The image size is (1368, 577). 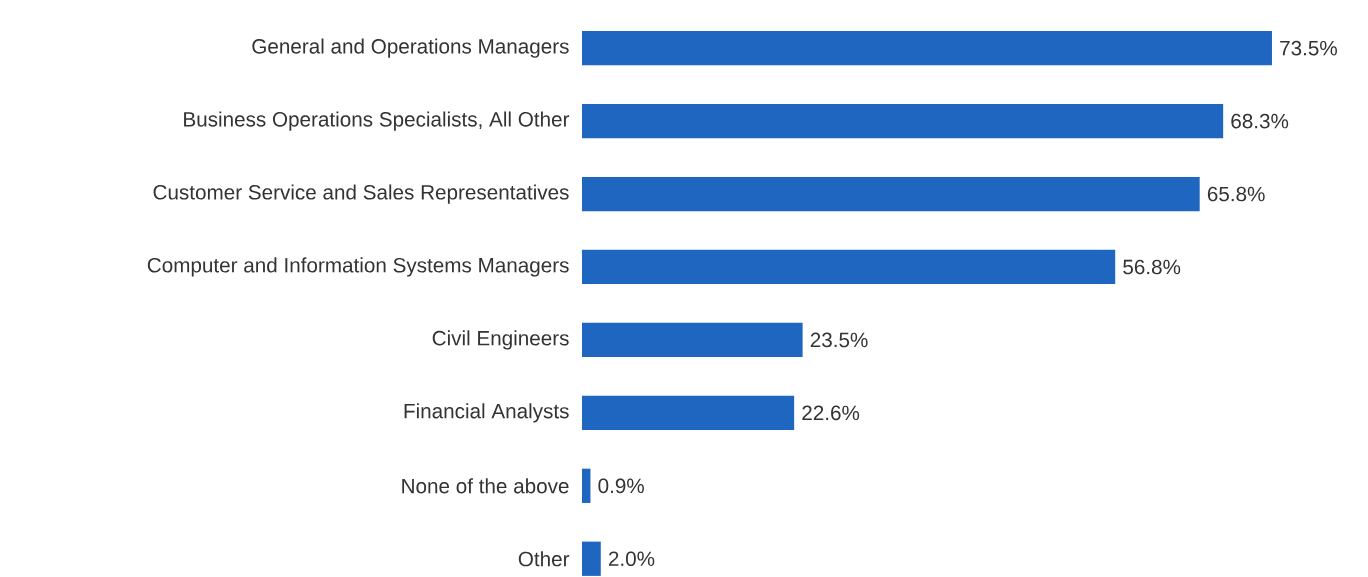 What do you see at coordinates (1236, 194) in the screenshot?
I see `data-label: 65.8%` at bounding box center [1236, 194].